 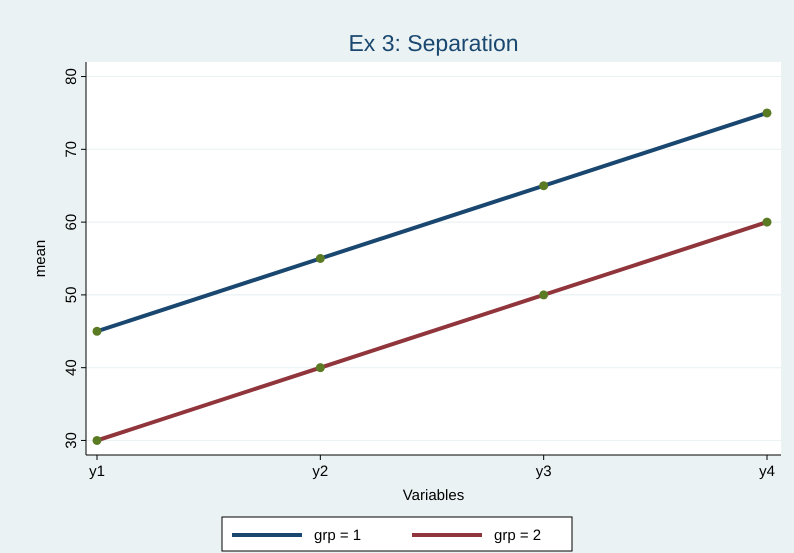 What do you see at coordinates (71, 367) in the screenshot?
I see `y-tick-label: 40` at bounding box center [71, 367].